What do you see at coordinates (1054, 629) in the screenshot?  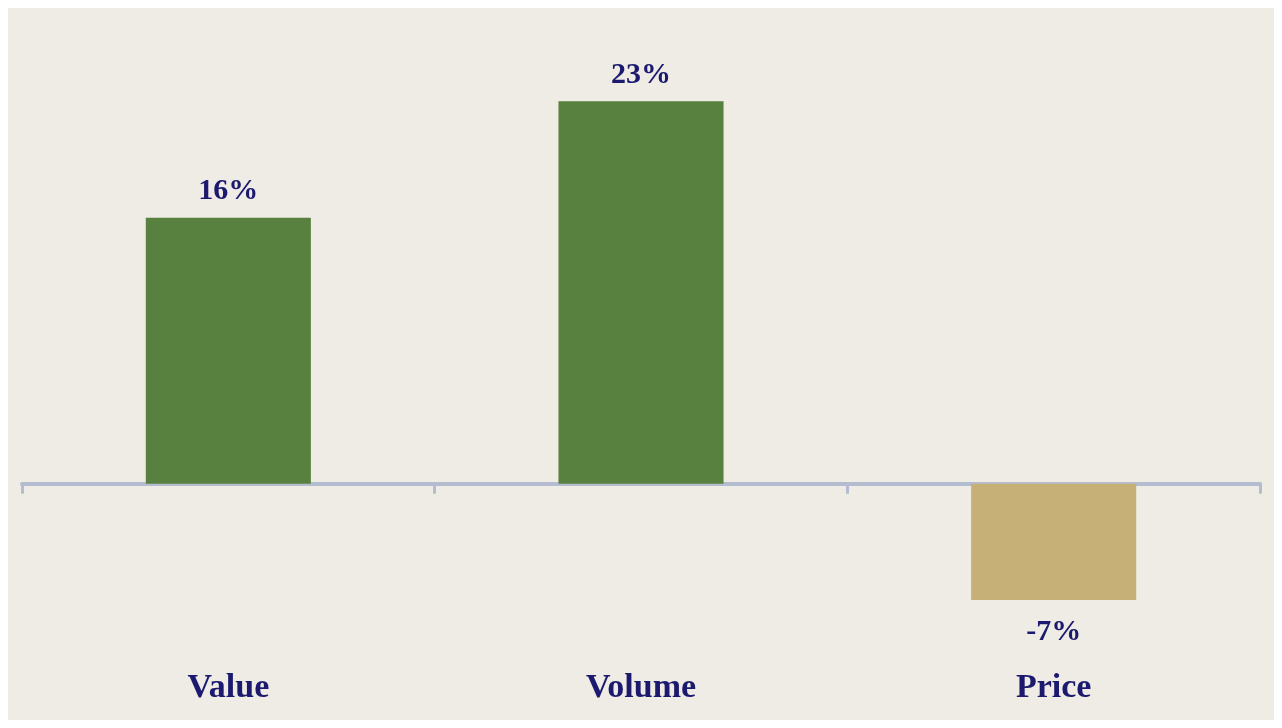 I see `data-label: -7%` at bounding box center [1054, 629].